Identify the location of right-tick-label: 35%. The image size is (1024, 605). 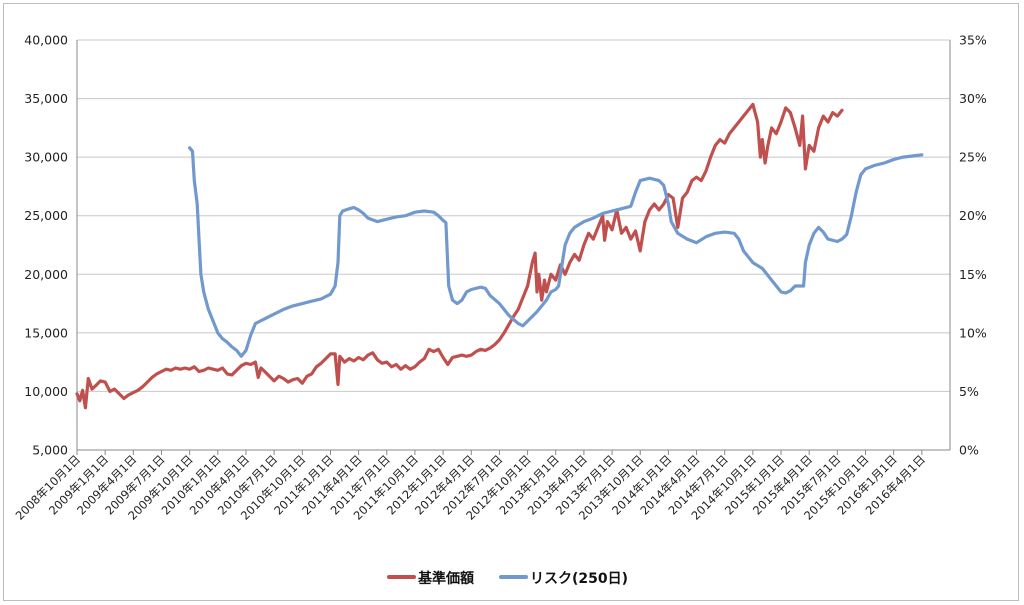
(973, 40).